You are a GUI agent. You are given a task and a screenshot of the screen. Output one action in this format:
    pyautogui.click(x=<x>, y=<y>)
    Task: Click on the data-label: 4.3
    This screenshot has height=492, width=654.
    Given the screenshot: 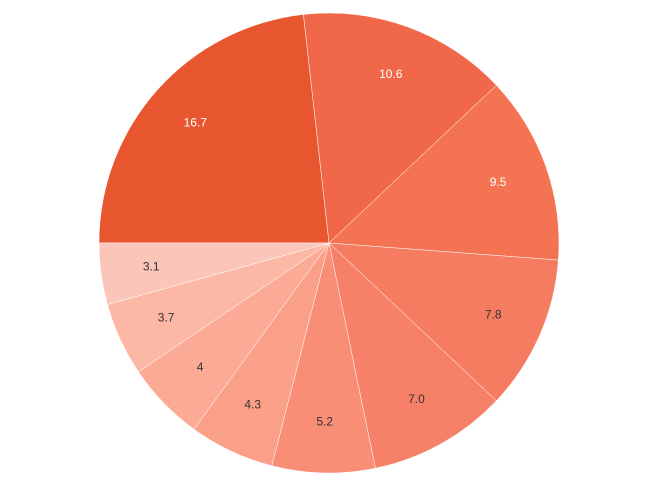 What is the action you would take?
    pyautogui.click(x=252, y=405)
    